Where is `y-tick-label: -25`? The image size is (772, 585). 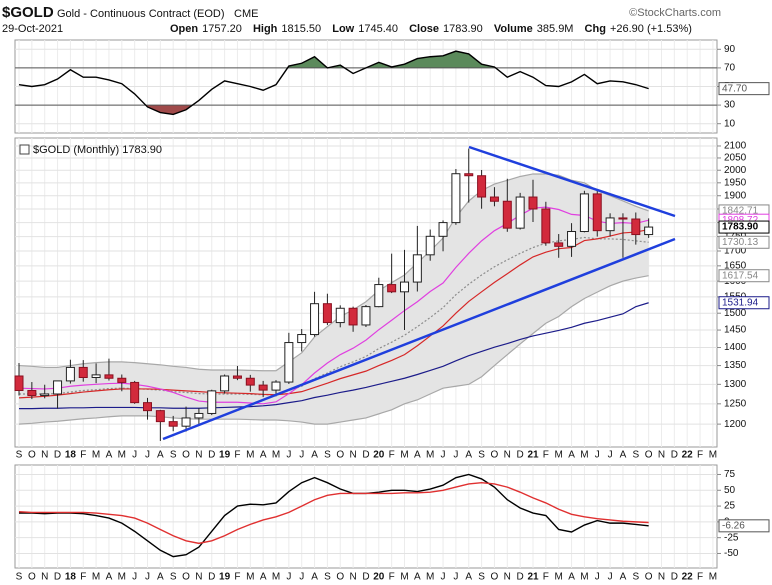
y-tick-label: -25 is located at coordinates (731, 537).